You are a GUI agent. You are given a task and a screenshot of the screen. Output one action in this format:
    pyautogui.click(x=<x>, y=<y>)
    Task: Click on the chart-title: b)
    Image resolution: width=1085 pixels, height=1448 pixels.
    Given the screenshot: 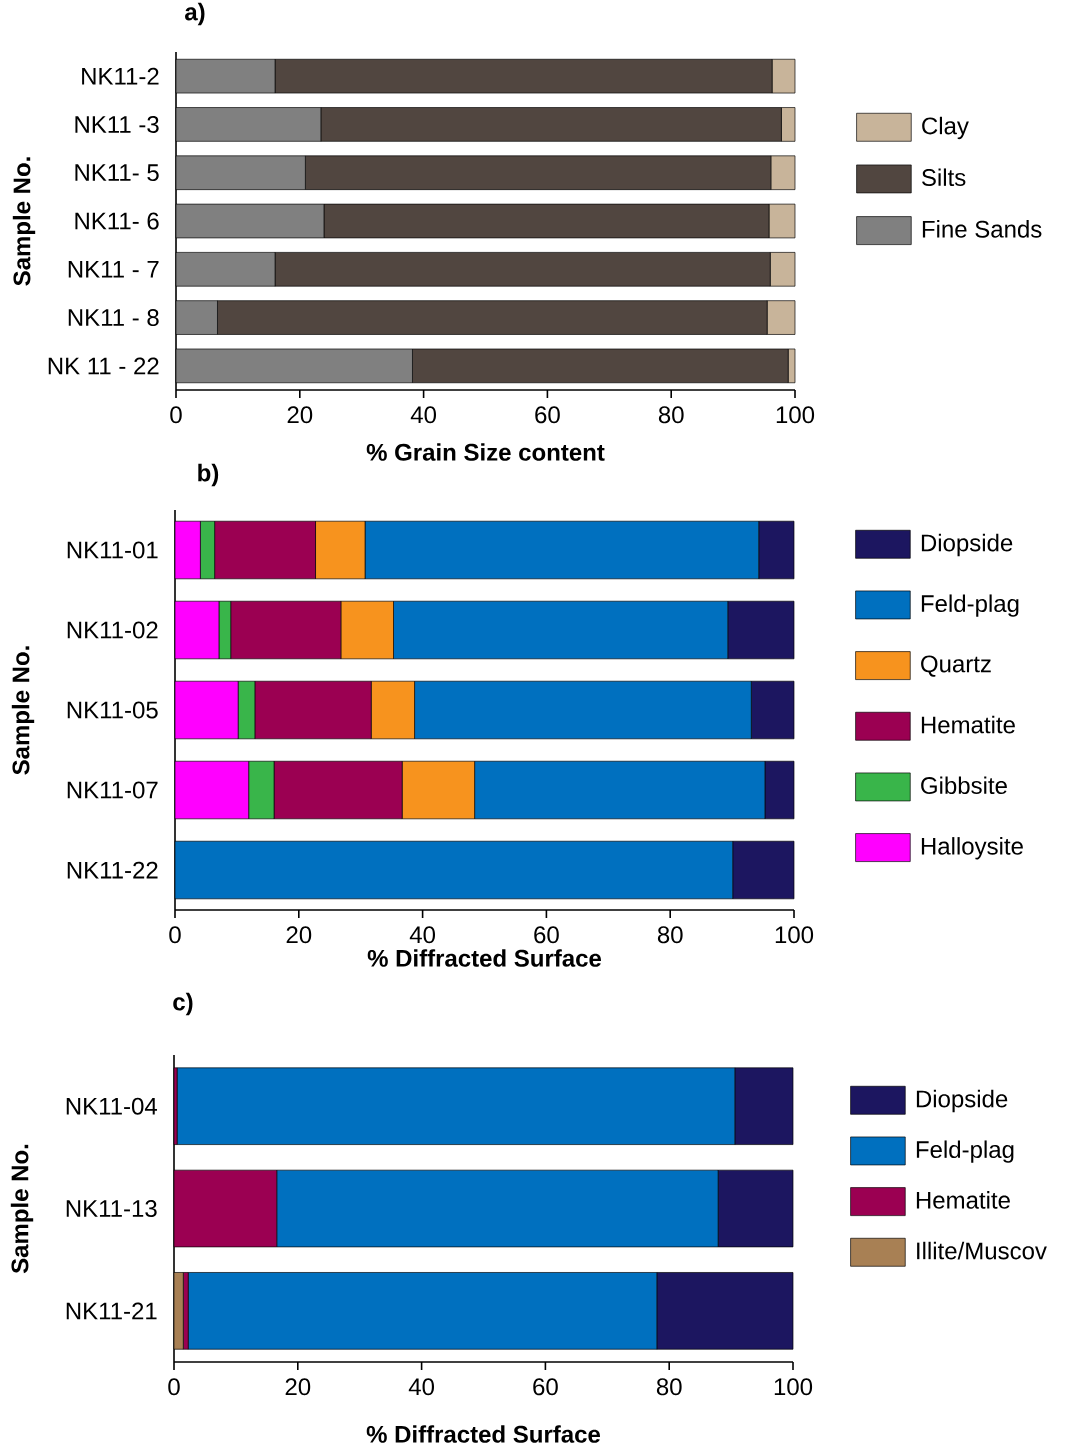 What is the action you would take?
    pyautogui.click(x=208, y=475)
    